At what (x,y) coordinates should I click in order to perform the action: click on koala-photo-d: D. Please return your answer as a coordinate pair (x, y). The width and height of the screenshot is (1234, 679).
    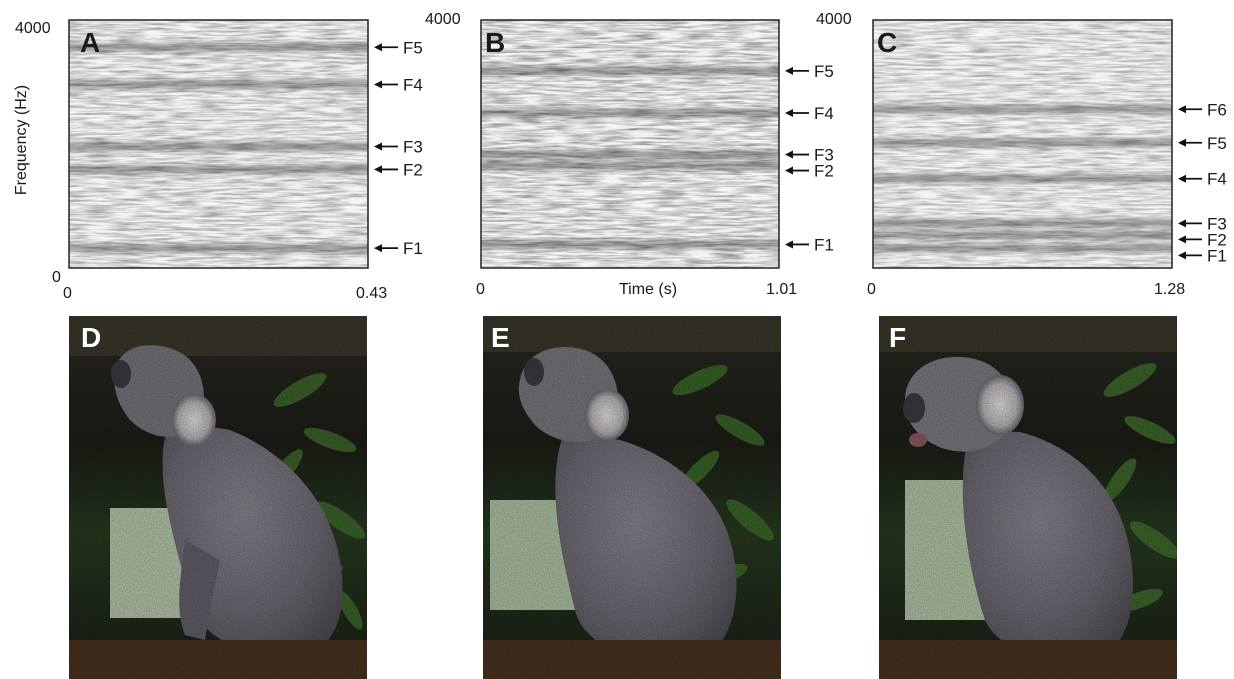
    Looking at the image, I should click on (218, 497).